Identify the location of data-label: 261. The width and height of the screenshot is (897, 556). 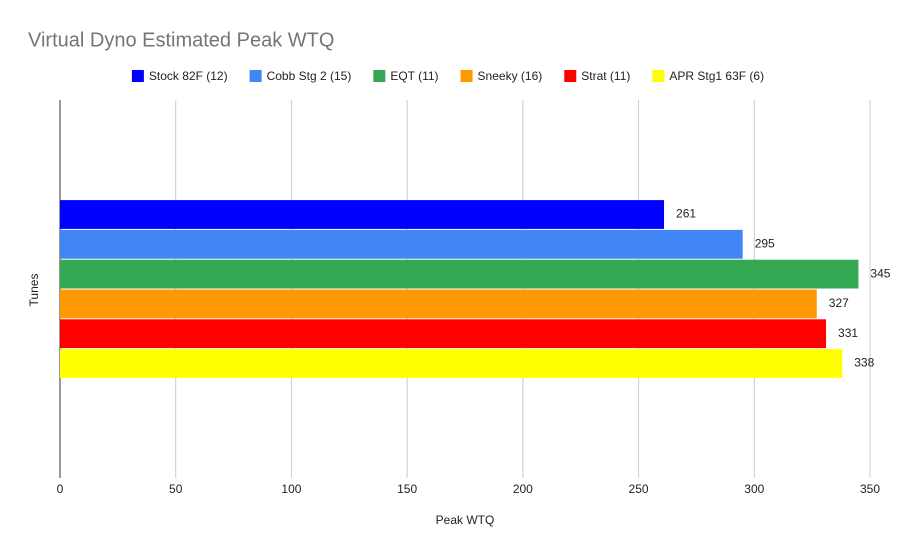
(686, 214).